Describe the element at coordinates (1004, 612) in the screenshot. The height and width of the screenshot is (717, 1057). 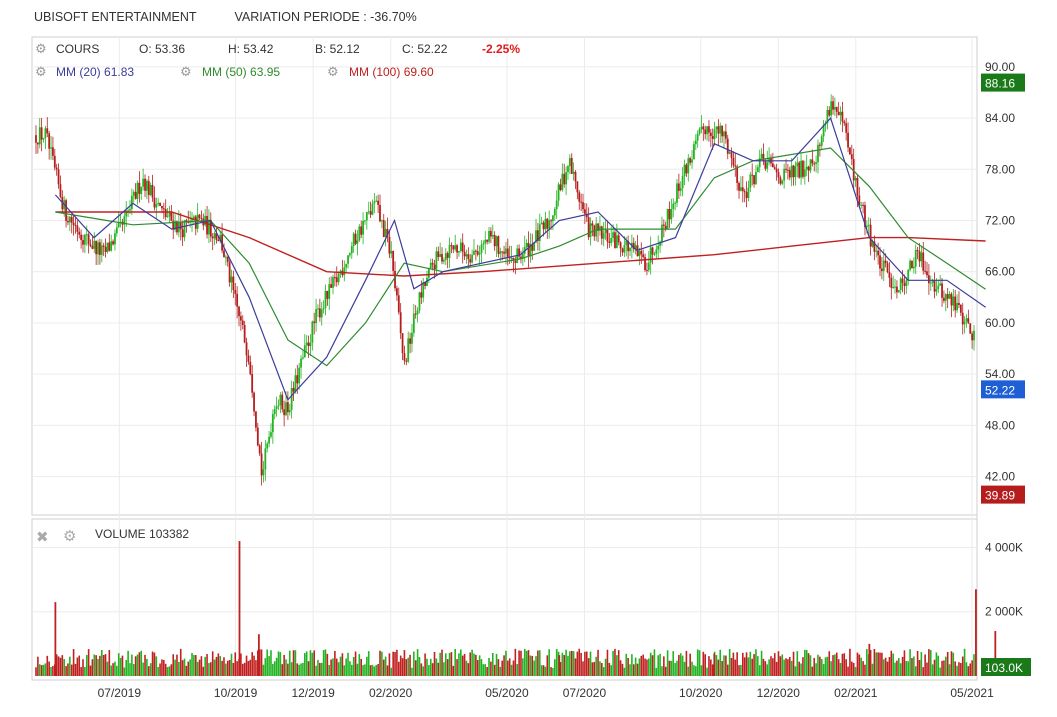
I see `volume-tick-label: 2 000K` at that location.